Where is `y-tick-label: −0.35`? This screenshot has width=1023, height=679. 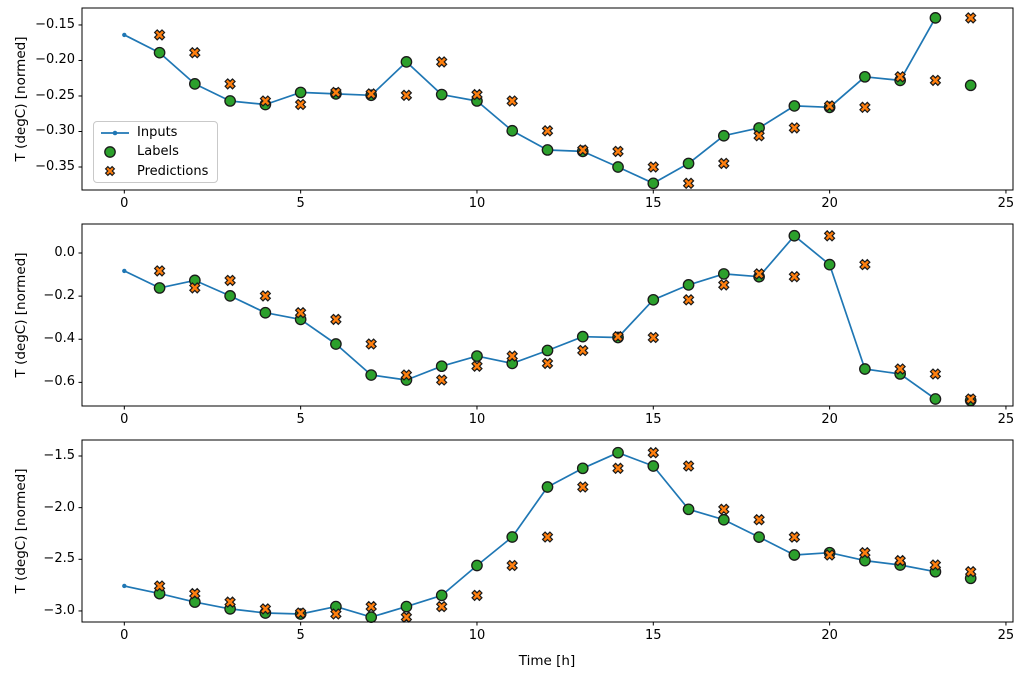
y-tick-label: −0.35 is located at coordinates (55, 166).